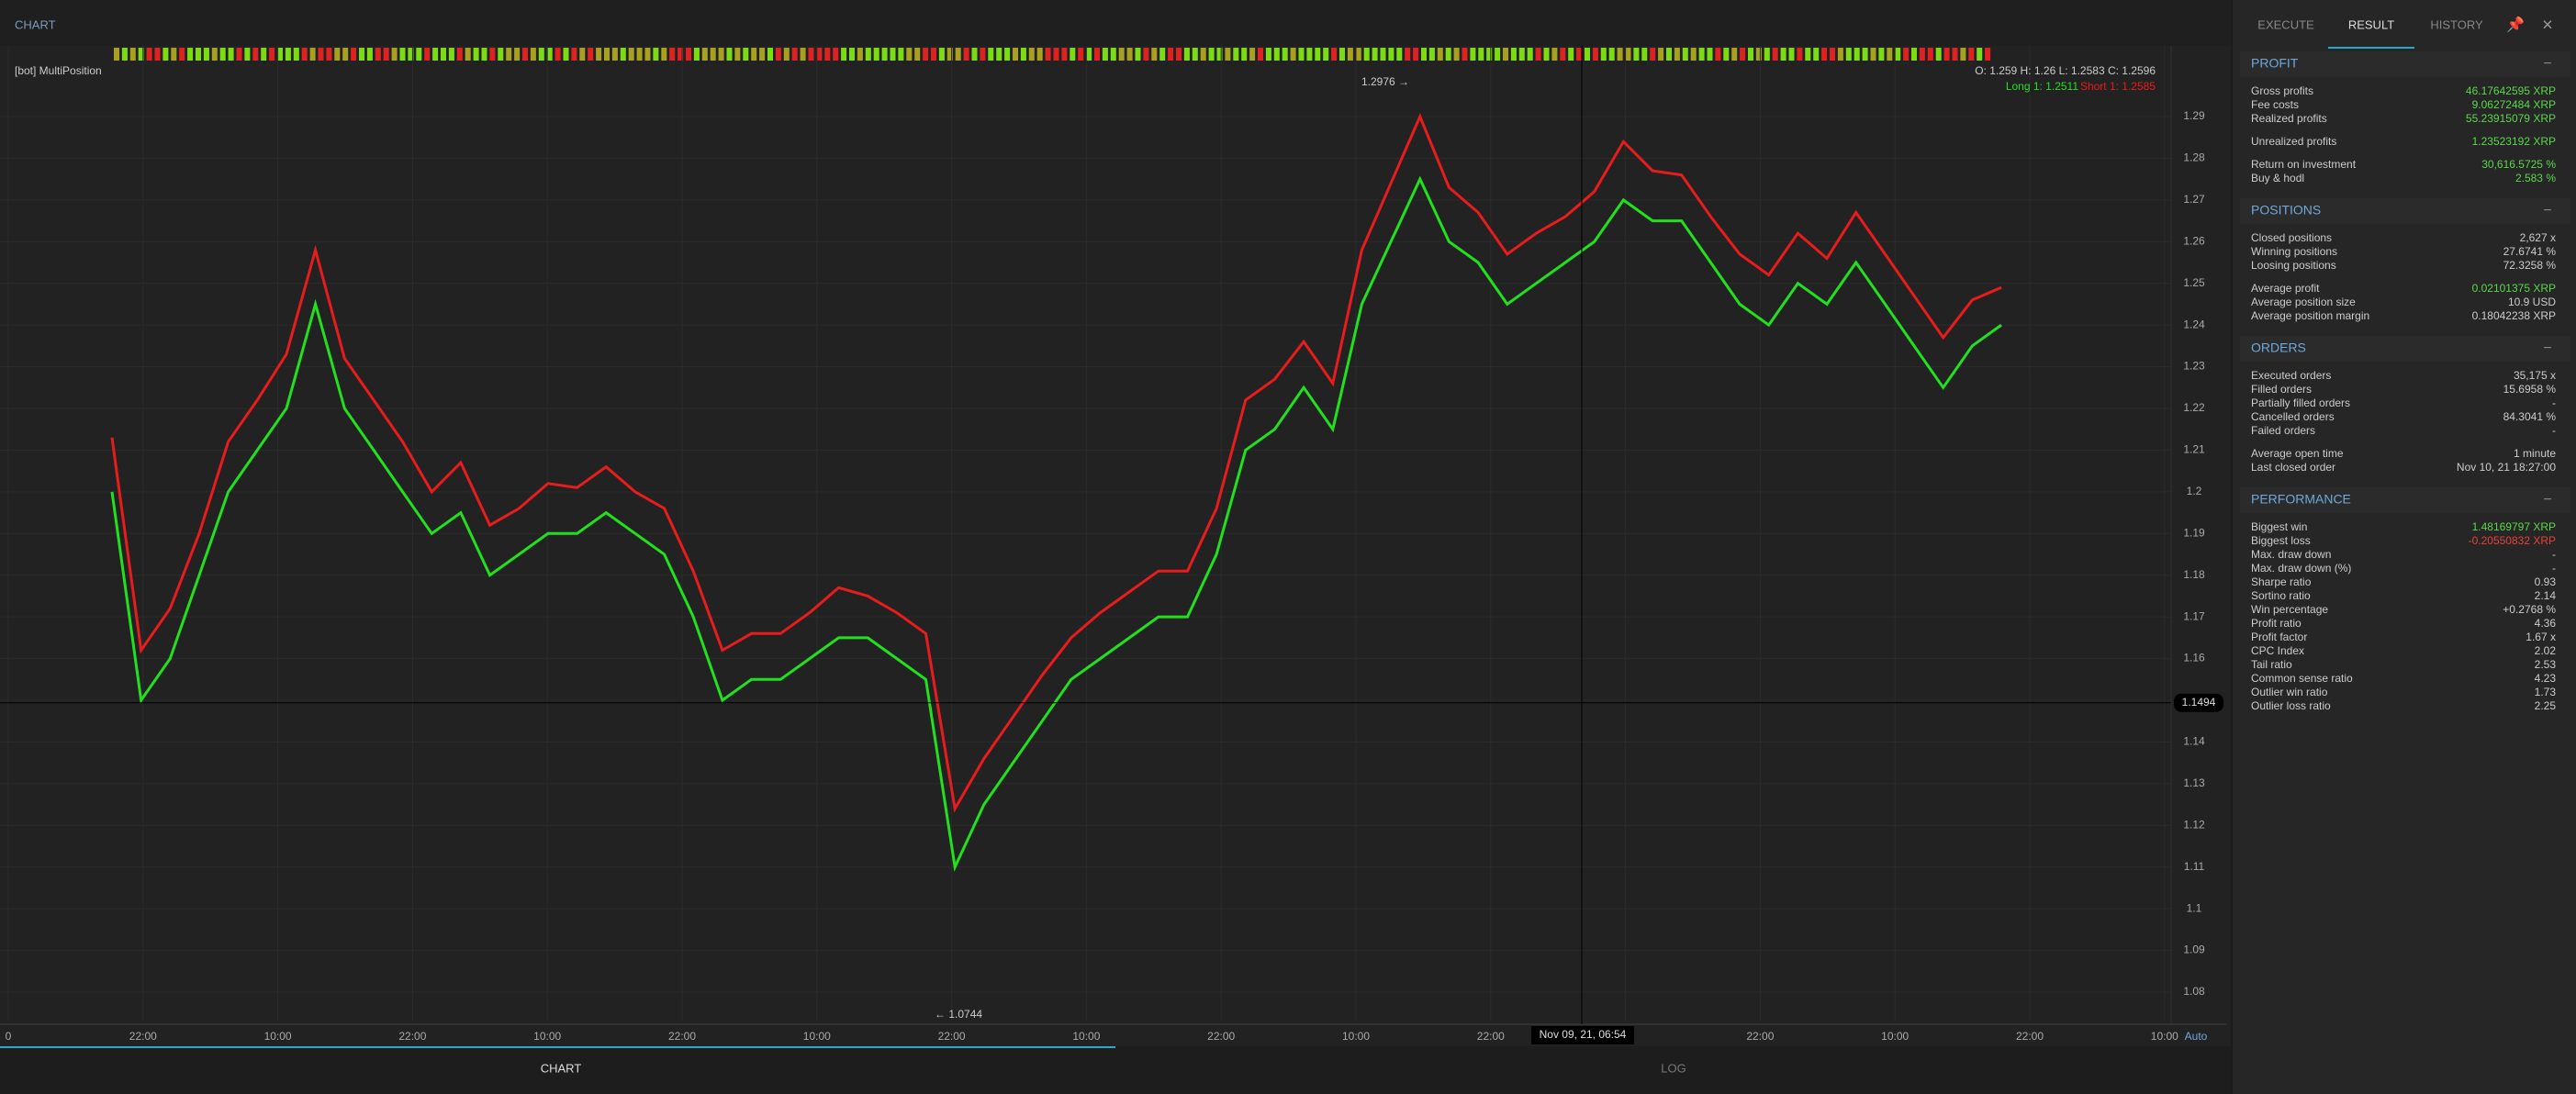 This screenshot has width=2576, height=1094. What do you see at coordinates (2293, 141) in the screenshot?
I see `metric-label: Unrealized profits` at bounding box center [2293, 141].